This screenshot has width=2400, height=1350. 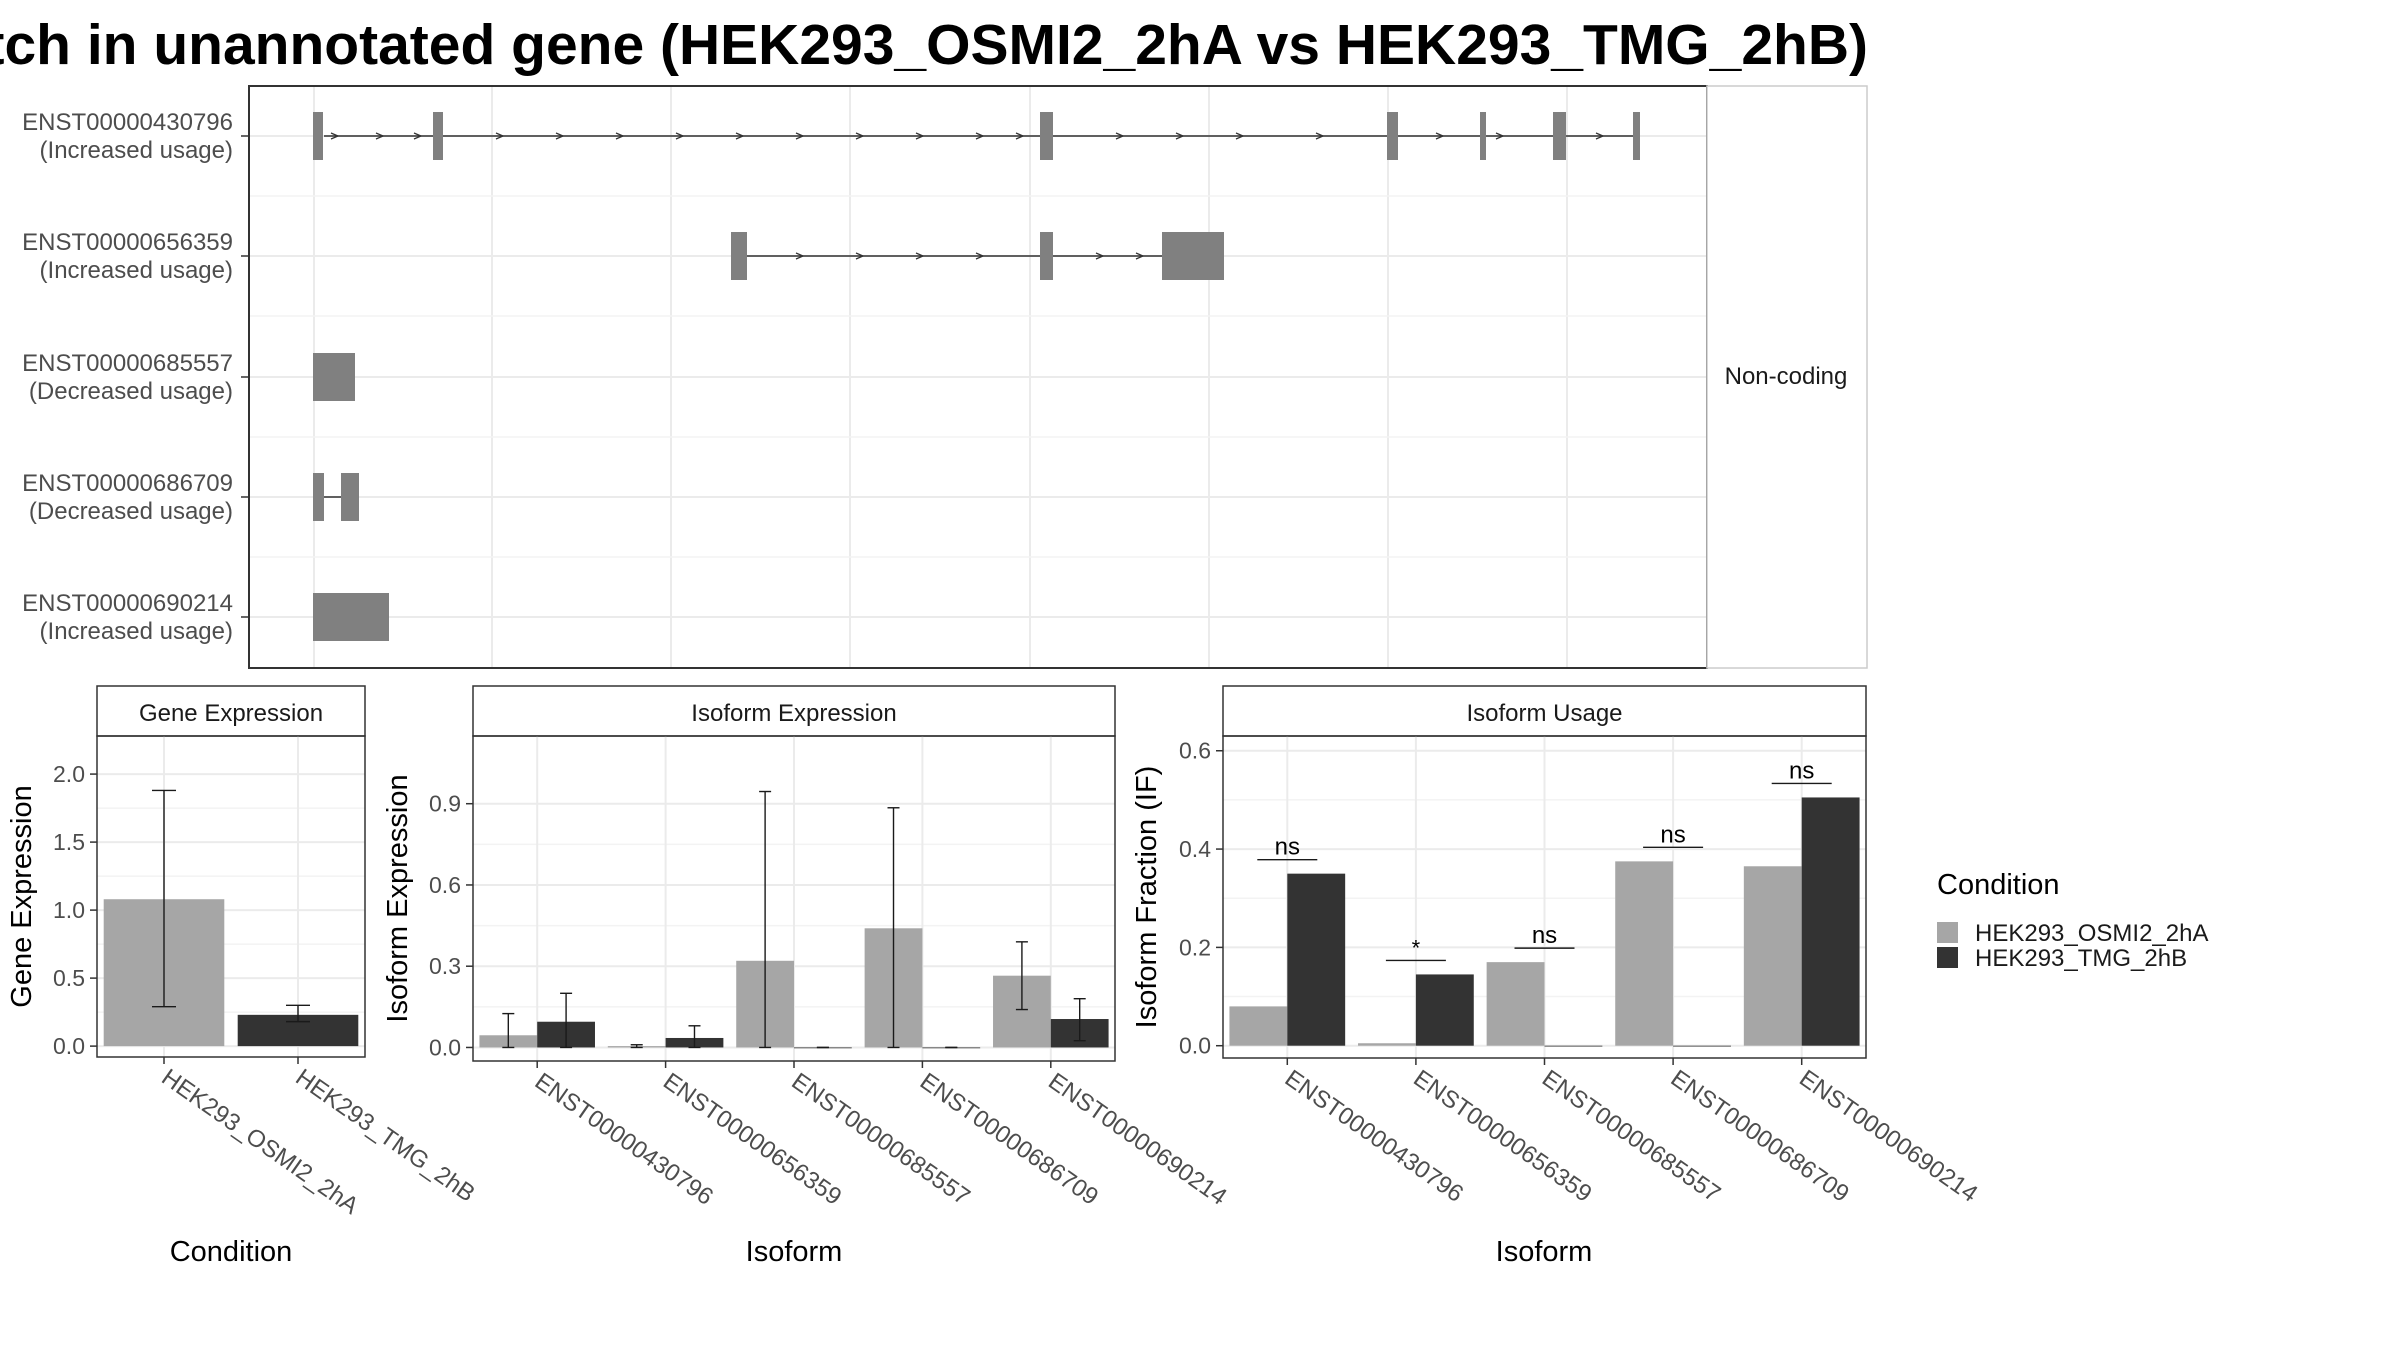 I want to click on isoform-expression-ytick-label: 0.0, so click(x=445, y=1047).